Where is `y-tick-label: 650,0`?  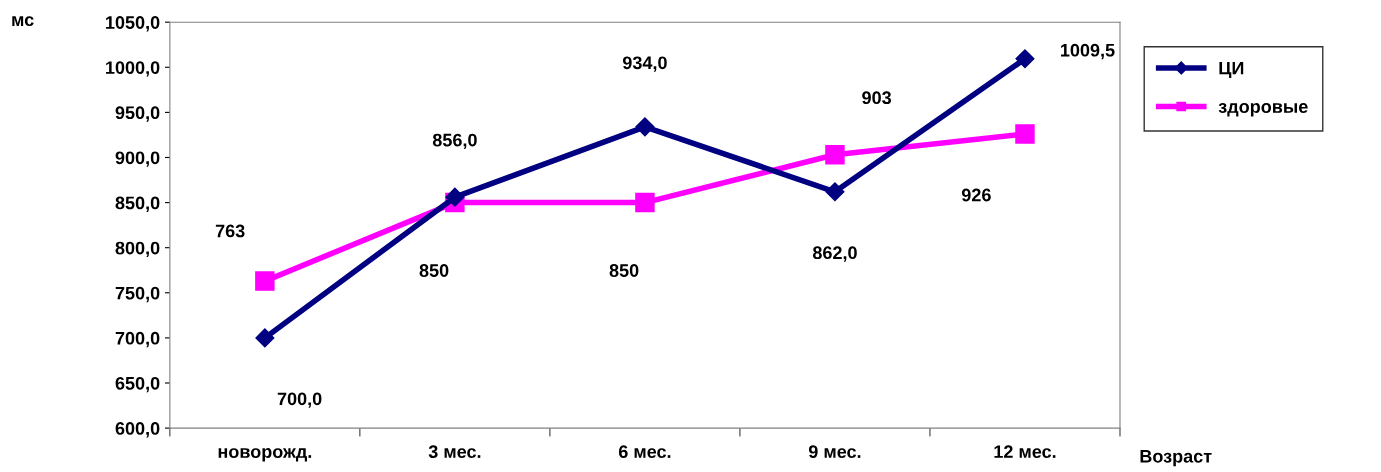
y-tick-label: 650,0 is located at coordinates (137, 384).